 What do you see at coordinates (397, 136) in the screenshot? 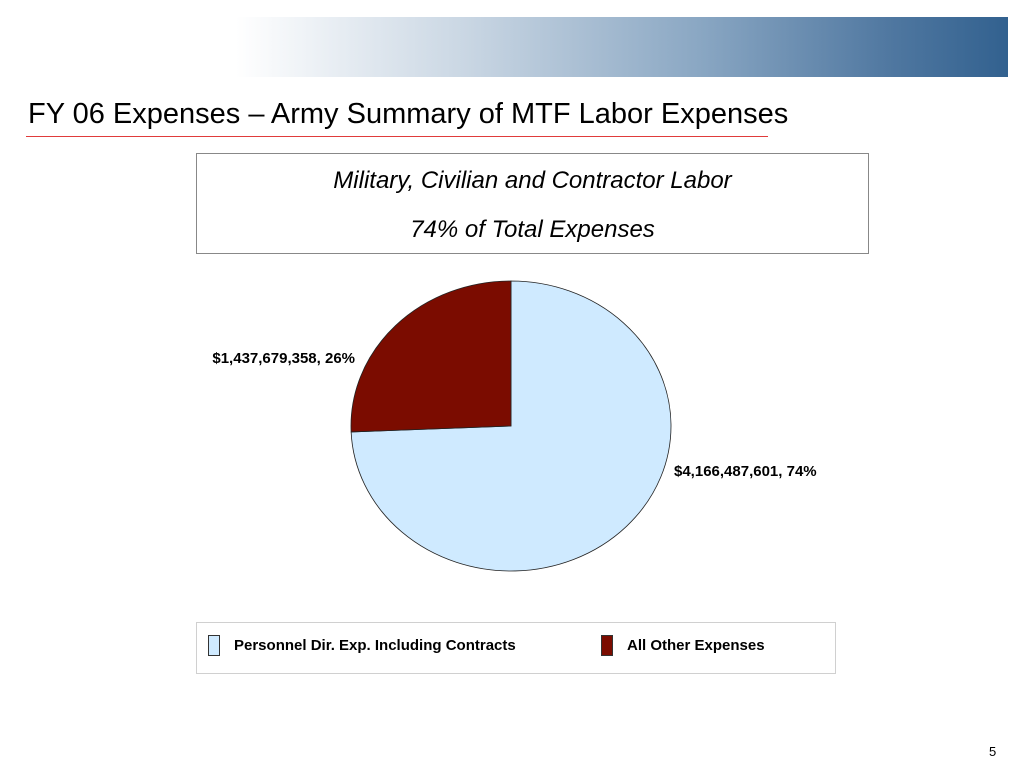
I see `title-underline` at bounding box center [397, 136].